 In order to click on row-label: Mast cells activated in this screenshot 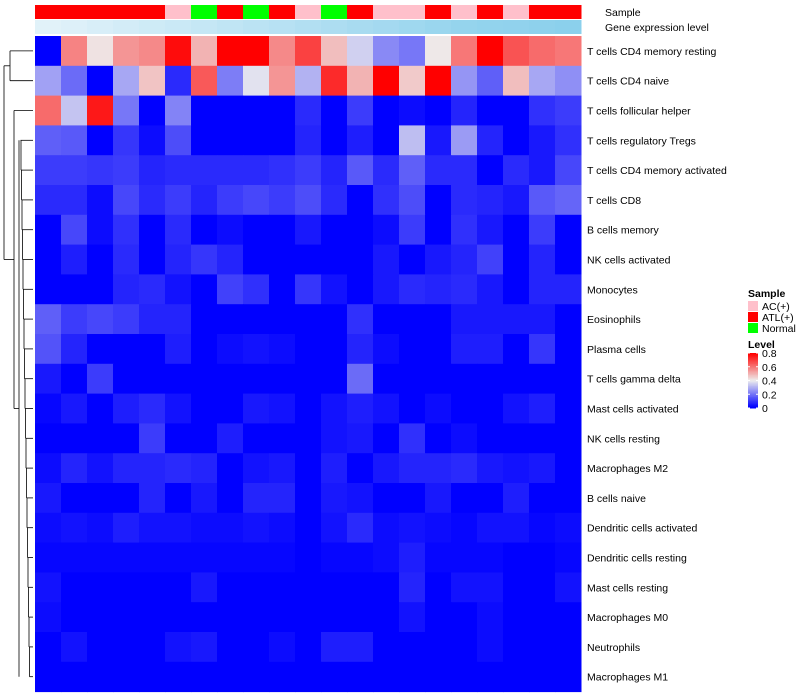, I will do `click(633, 410)`.